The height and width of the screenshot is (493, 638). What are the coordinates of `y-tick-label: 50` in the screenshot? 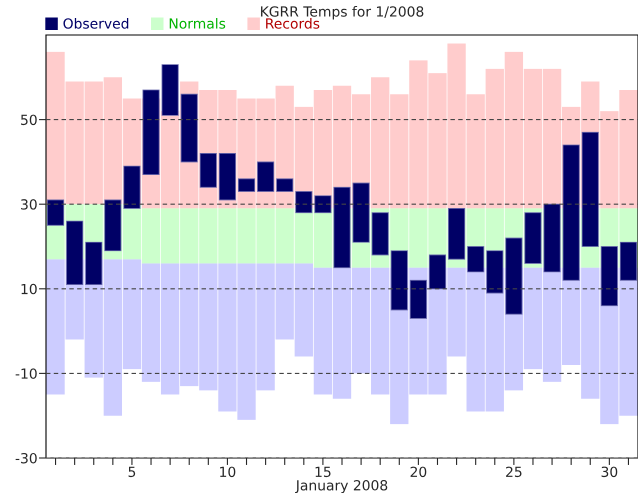 It's located at (29, 120).